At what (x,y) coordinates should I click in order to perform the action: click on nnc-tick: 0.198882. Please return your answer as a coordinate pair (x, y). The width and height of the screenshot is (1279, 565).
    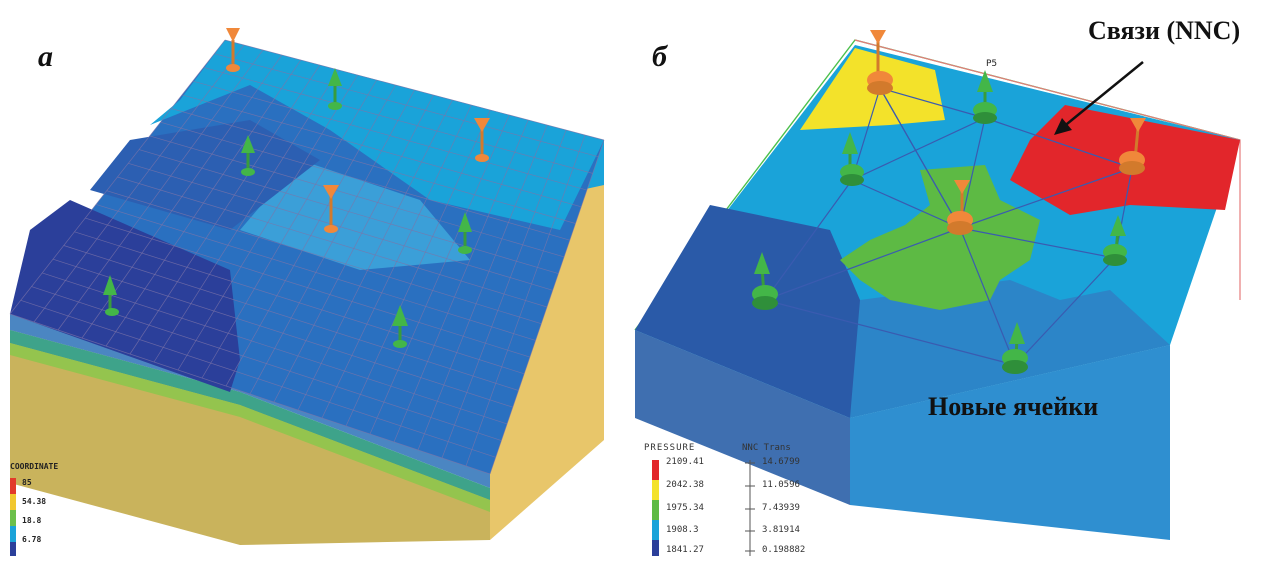
    Looking at the image, I should click on (784, 550).